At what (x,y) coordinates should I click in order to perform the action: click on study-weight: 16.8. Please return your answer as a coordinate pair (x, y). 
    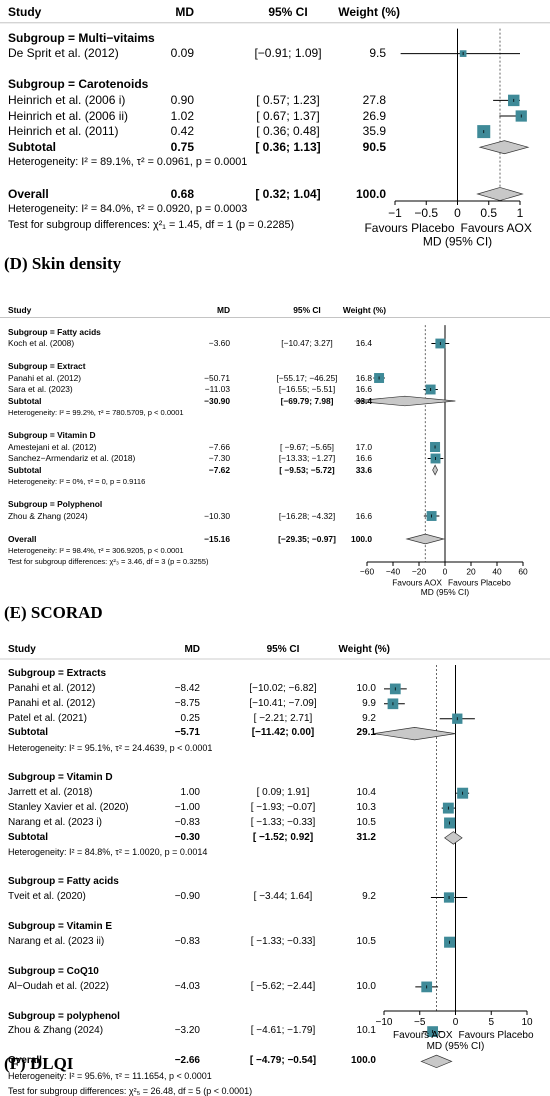
    Looking at the image, I should click on (363, 377).